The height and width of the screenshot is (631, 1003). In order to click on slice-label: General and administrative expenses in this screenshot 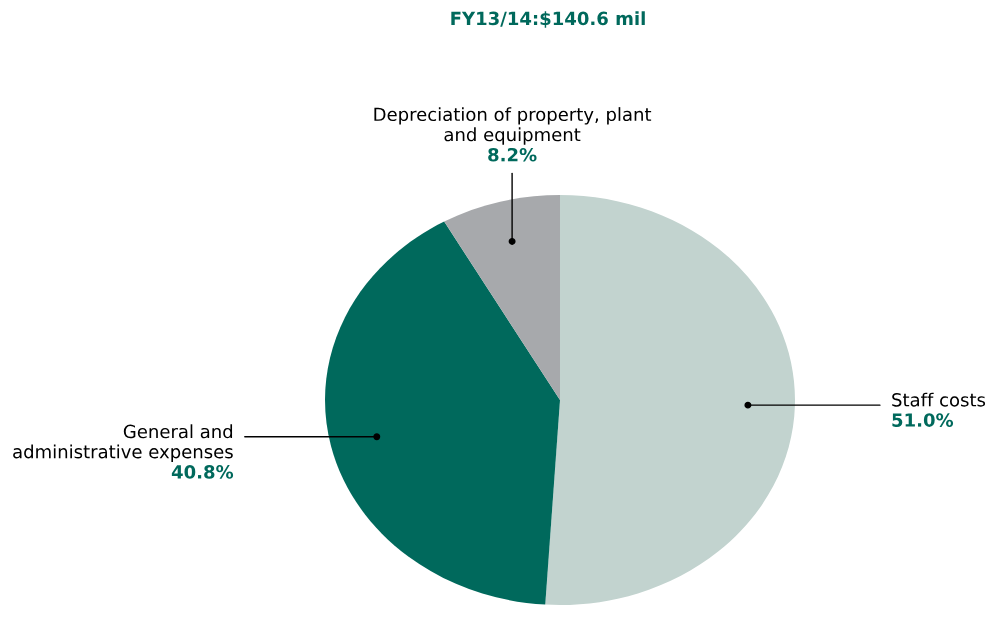, I will do `click(123, 443)`.